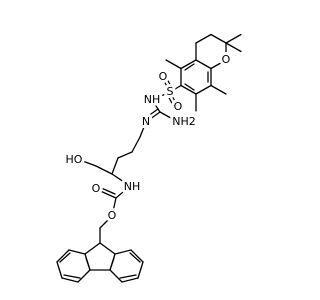 The height and width of the screenshot is (300, 320). I want to click on atom-label: N, so click(146, 121).